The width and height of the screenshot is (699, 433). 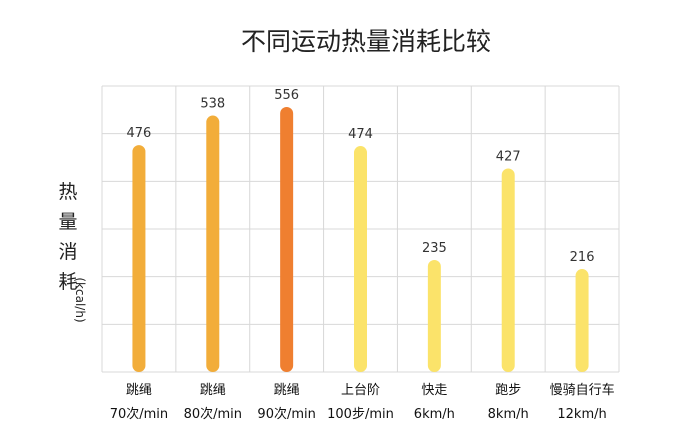 What do you see at coordinates (434, 414) in the screenshot?
I see `category-label: 6km/h` at bounding box center [434, 414].